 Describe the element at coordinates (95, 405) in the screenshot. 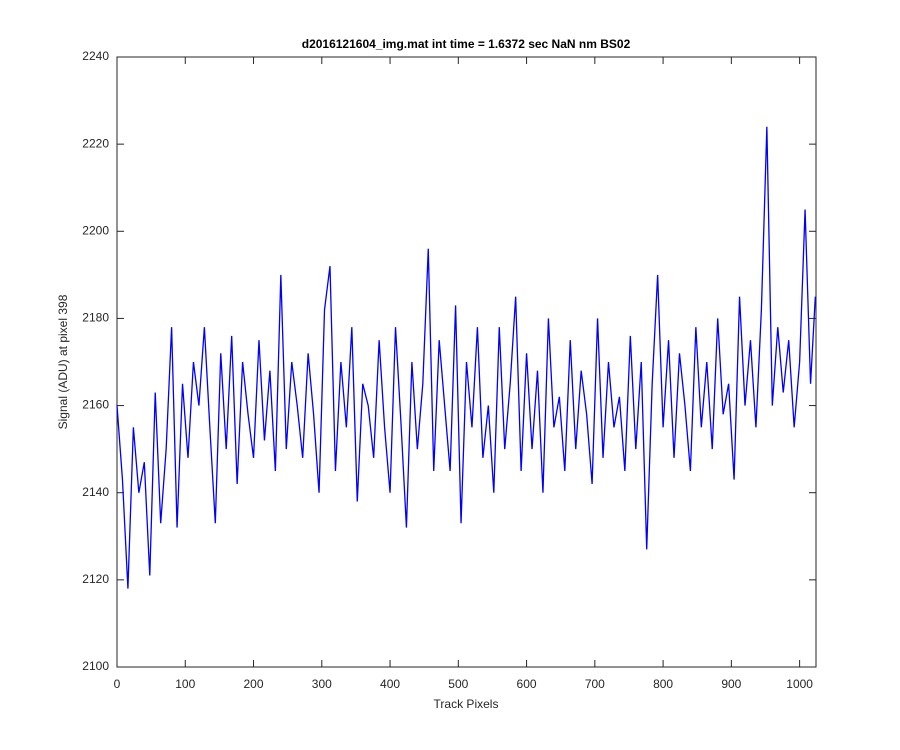

I see `y-tick-label: 2160` at that location.